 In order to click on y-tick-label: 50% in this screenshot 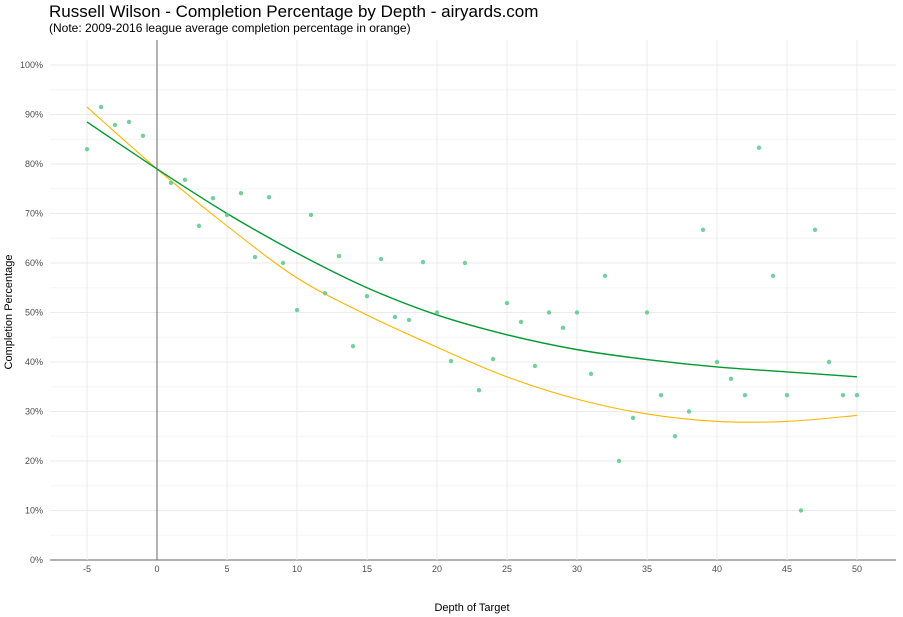, I will do `click(34, 313)`.